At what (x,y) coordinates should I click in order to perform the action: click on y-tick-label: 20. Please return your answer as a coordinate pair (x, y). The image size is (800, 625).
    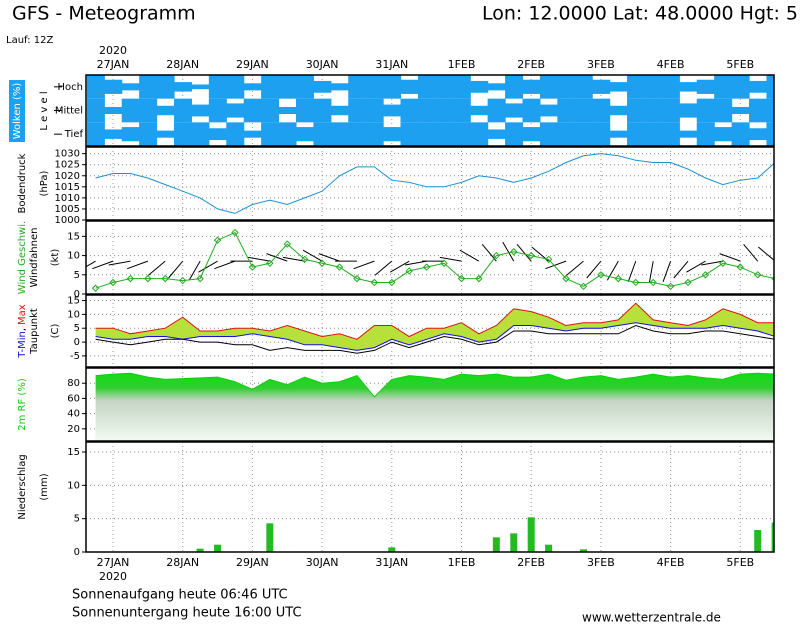
    Looking at the image, I should click on (73, 429).